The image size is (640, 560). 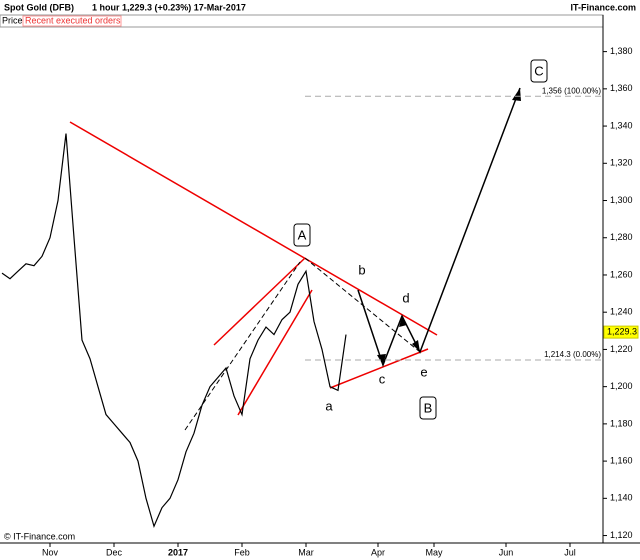 What do you see at coordinates (621, 349) in the screenshot?
I see `y-tick-label: 1,220` at bounding box center [621, 349].